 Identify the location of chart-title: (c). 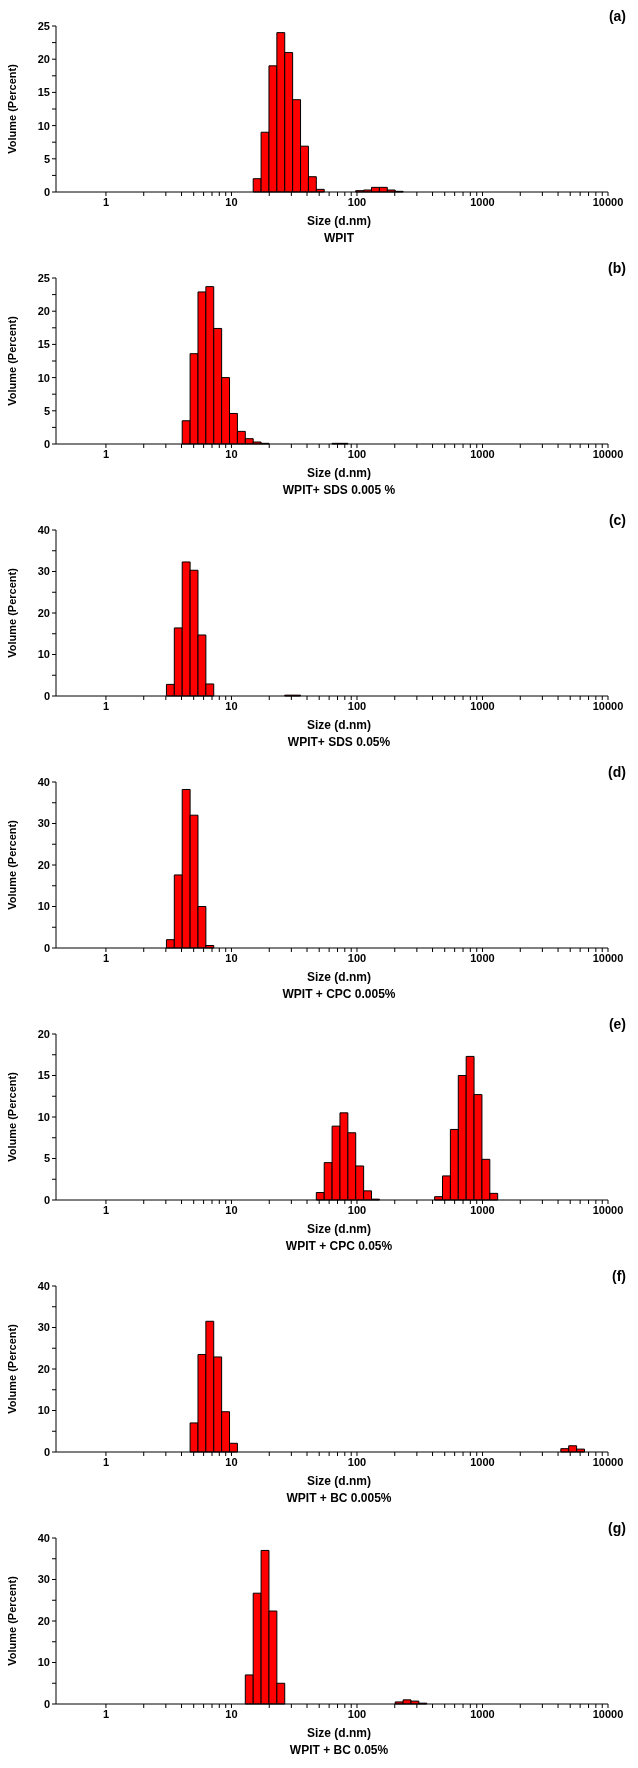
(617, 520).